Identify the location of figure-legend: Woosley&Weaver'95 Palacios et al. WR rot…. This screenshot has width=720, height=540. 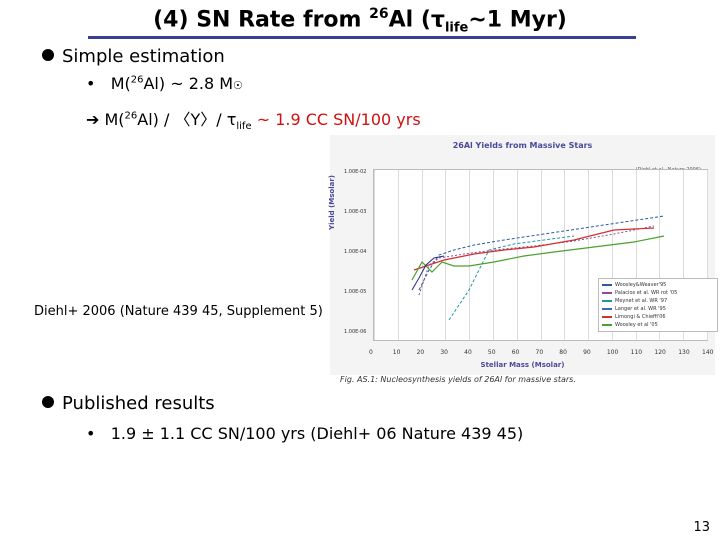
(658, 305).